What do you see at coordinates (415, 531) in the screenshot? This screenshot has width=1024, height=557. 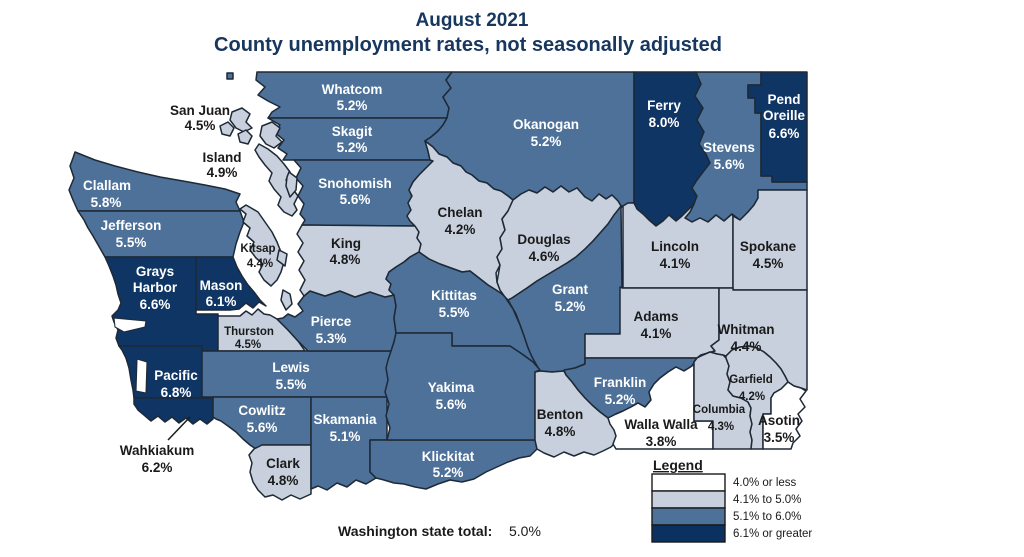 I see `svg-text: Washington state total:` at bounding box center [415, 531].